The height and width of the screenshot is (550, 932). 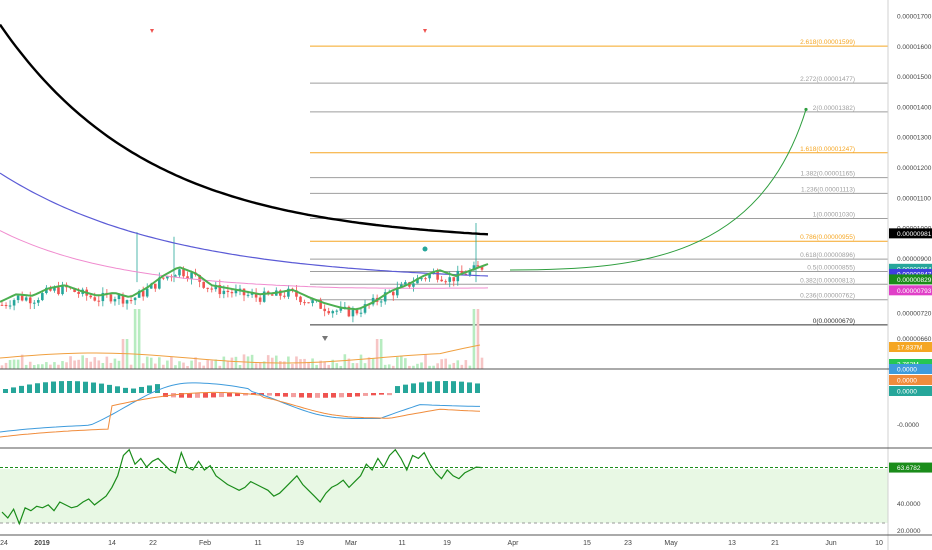 I want to click on x-tick-label: Mar, so click(x=351, y=543).